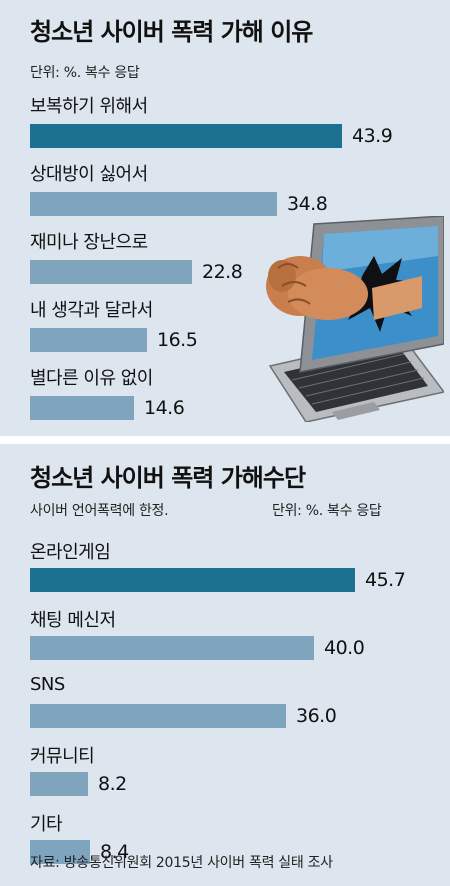 Image resolution: width=450 pixels, height=886 pixels. I want to click on category-label: 상대방이 싫어서, so click(89, 174).